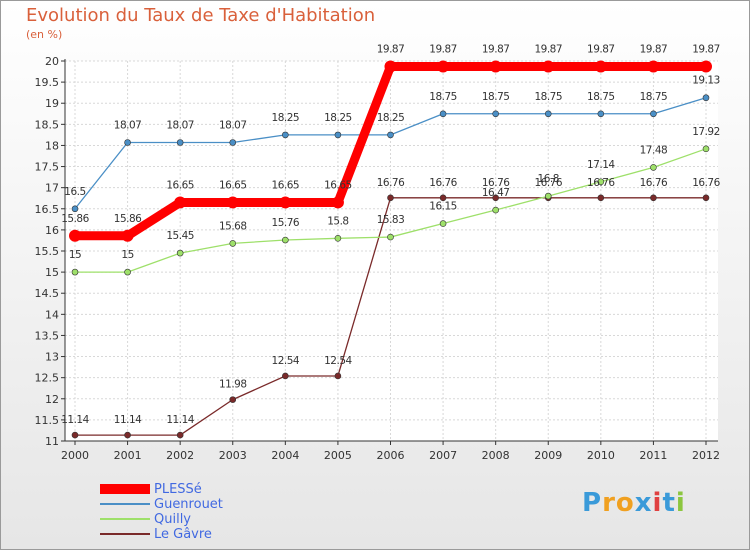  Describe the element at coordinates (178, 489) in the screenshot. I see `legend-label-plesse: PLESSé` at that location.